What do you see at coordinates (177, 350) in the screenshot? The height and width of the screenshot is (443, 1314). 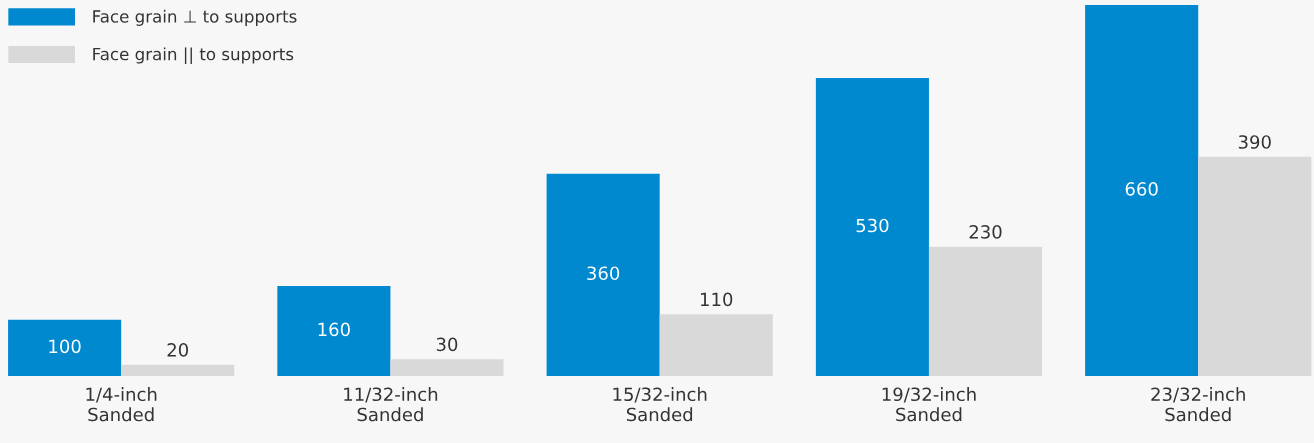 I see `data-label: 20` at bounding box center [177, 350].